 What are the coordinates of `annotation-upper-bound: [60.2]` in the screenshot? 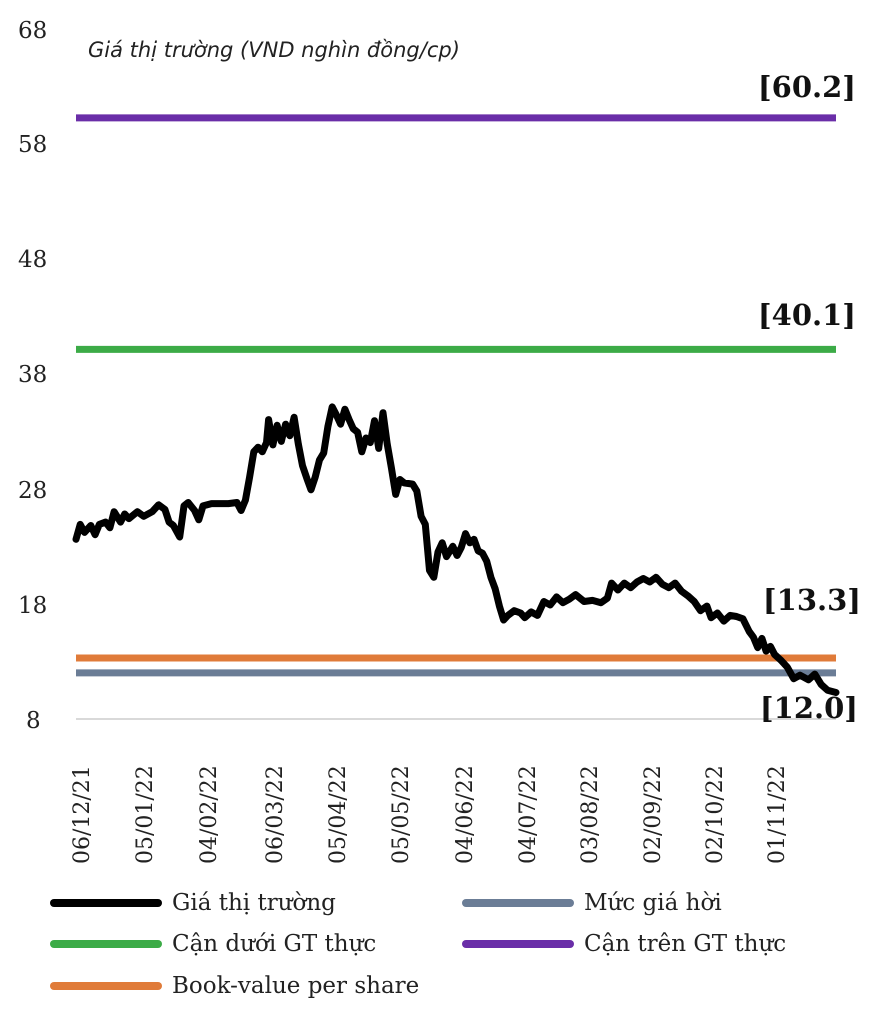 It's located at (807, 87).